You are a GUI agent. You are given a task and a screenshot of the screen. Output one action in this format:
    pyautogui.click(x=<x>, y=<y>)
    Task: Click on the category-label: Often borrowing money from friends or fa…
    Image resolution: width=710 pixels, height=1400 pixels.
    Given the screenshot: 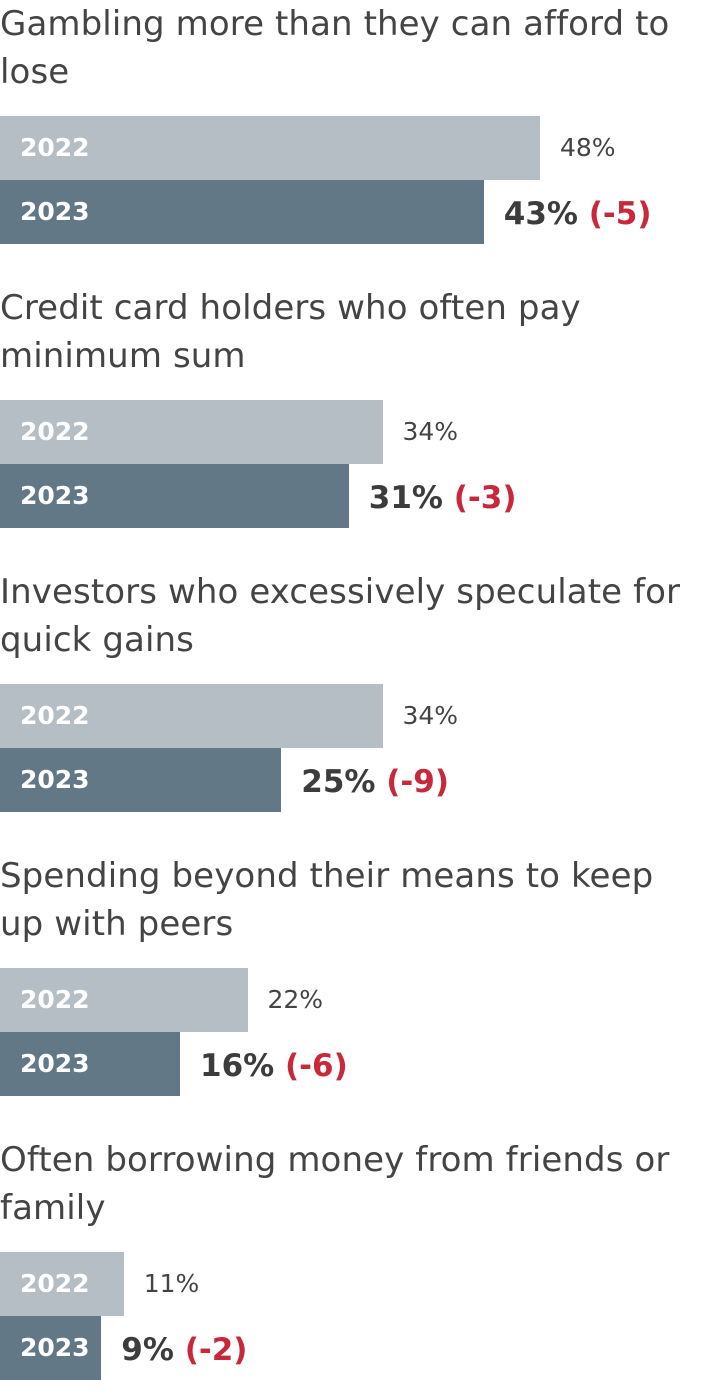 What is the action you would take?
    pyautogui.click(x=335, y=1184)
    